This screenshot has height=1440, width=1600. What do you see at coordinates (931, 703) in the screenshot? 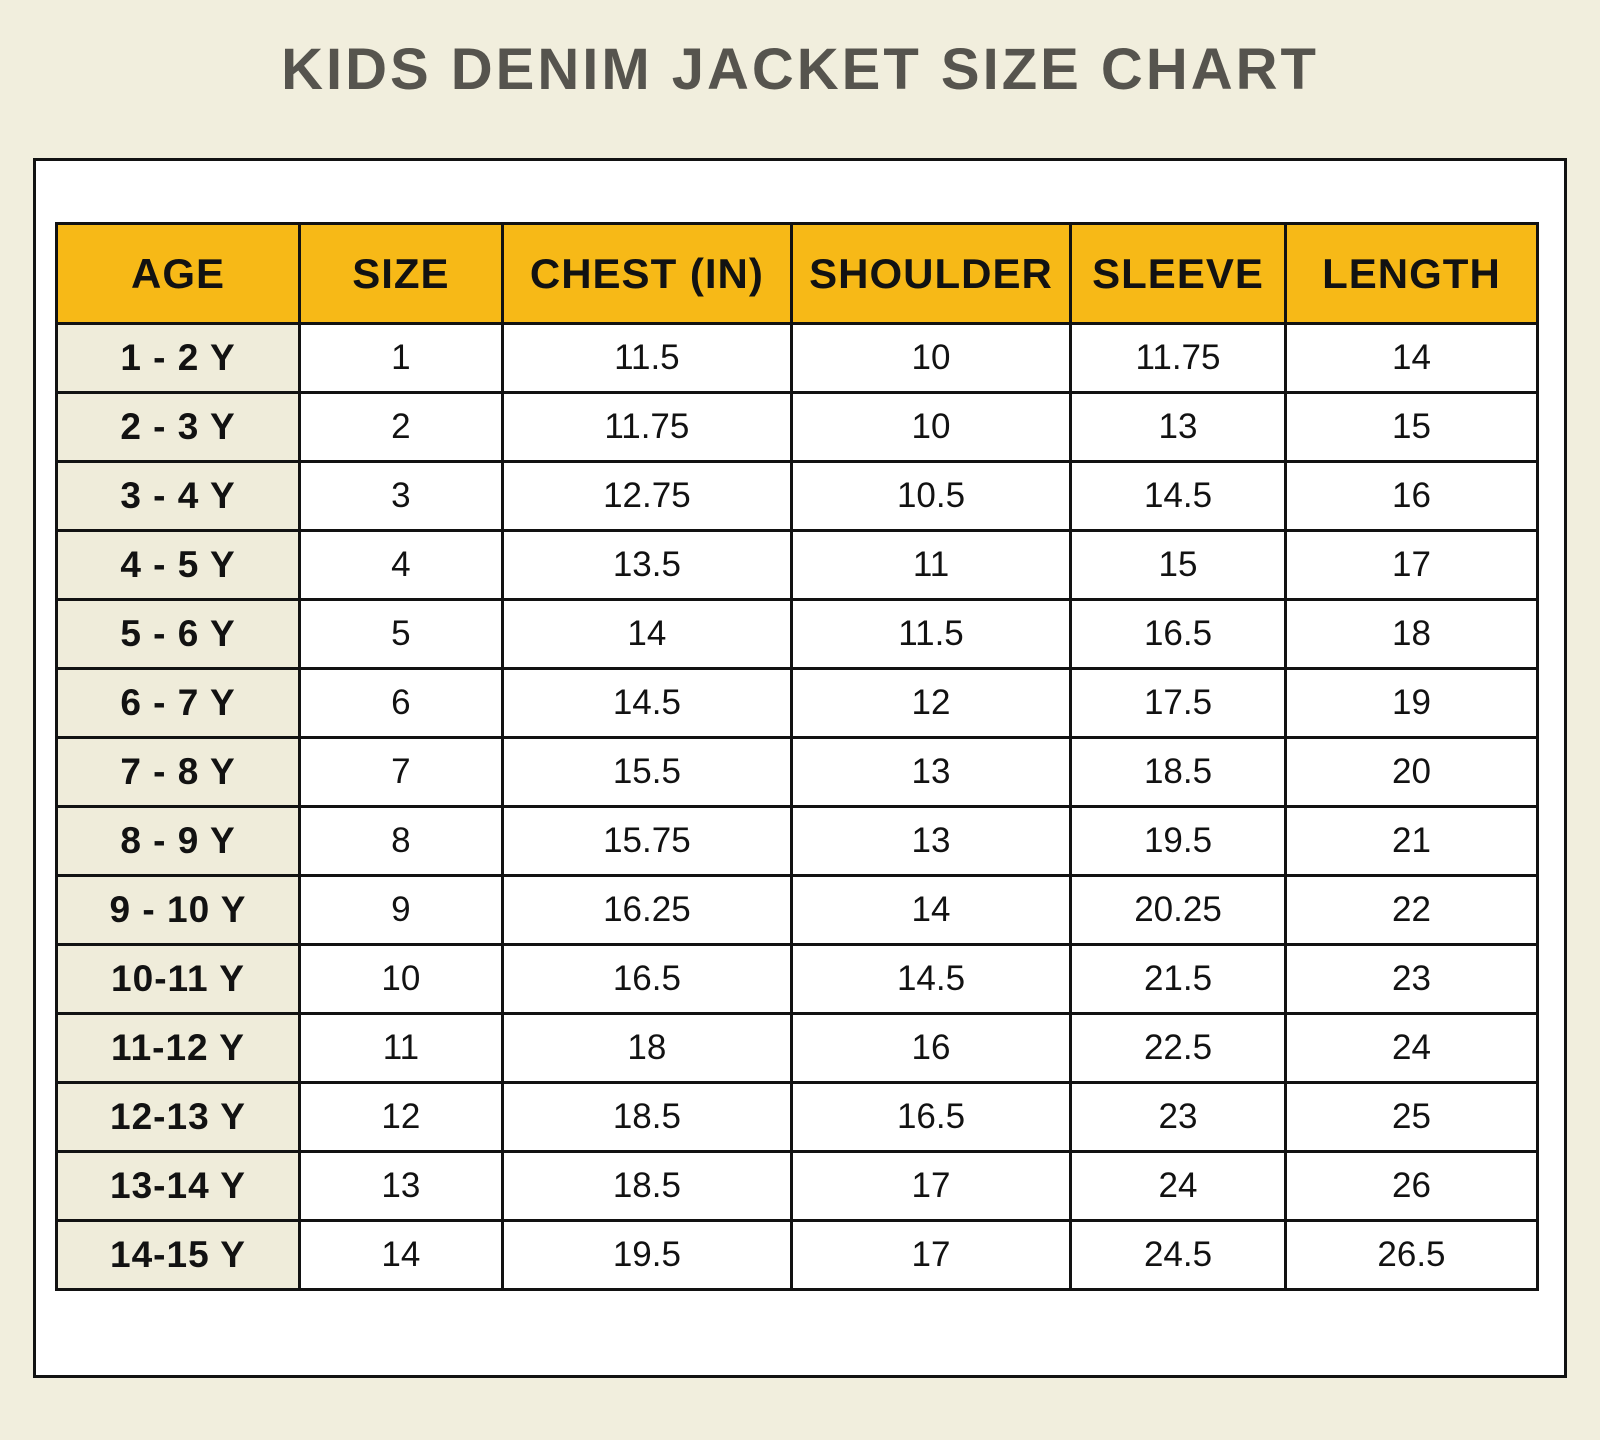
I see `shoulder-cell: 12` at bounding box center [931, 703].